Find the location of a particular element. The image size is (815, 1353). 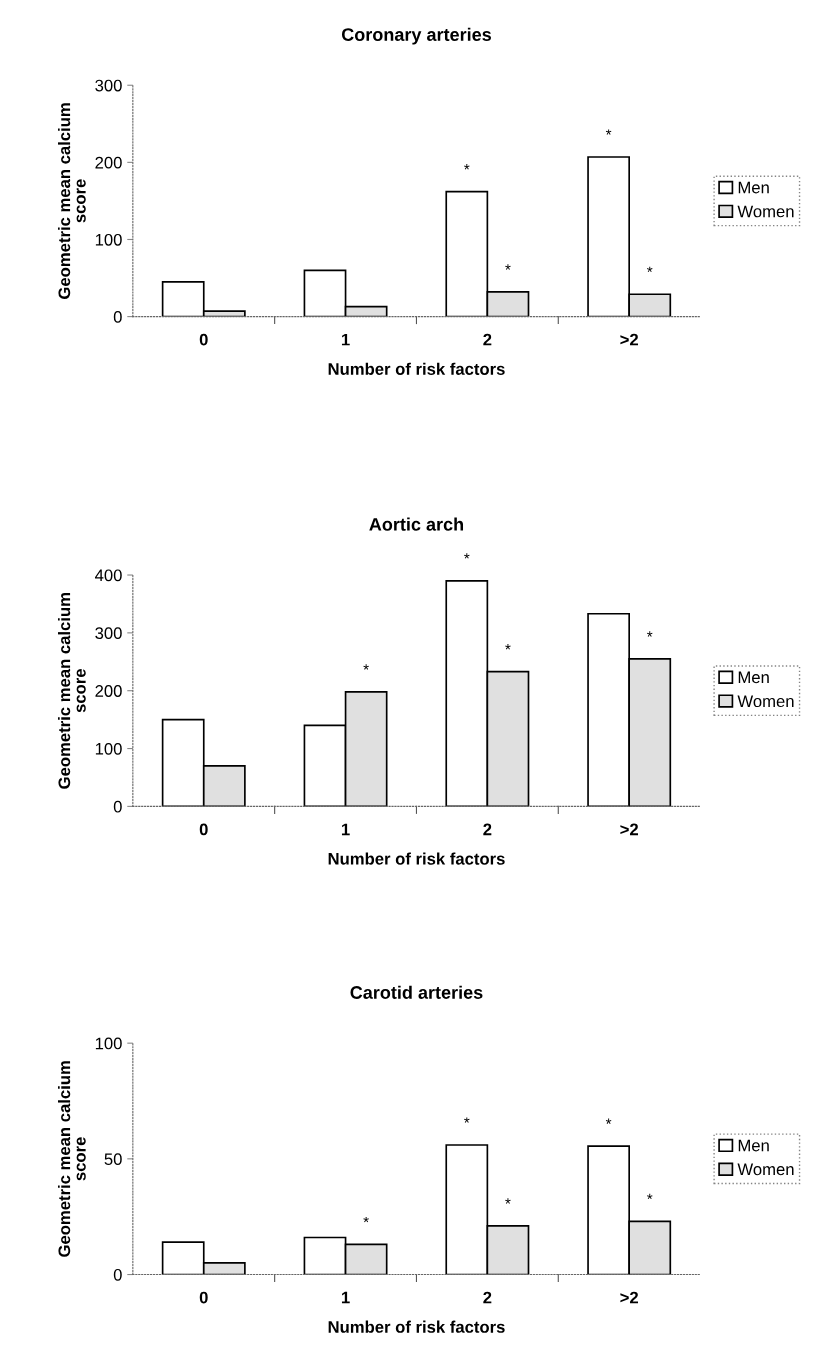

chart-title: Aortic arch is located at coordinates (416, 524).